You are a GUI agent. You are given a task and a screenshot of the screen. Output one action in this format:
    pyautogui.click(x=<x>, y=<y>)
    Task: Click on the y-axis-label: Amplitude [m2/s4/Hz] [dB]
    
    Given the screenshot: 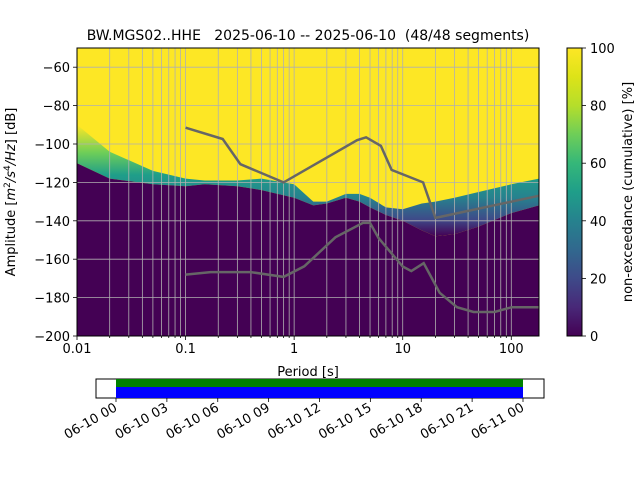 What is the action you would take?
    pyautogui.click(x=11, y=192)
    